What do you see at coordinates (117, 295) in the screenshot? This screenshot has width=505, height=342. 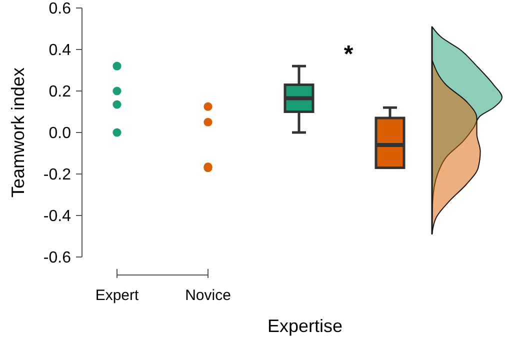 I see `x-tick-label: Expert` at bounding box center [117, 295].